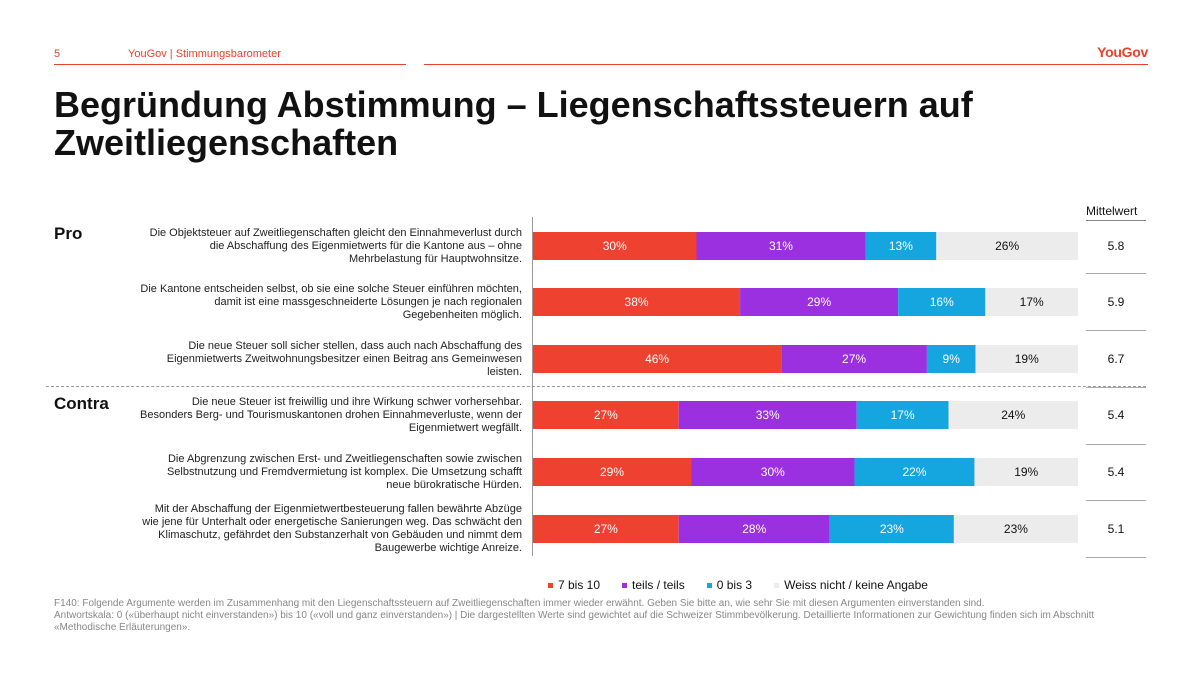 The height and width of the screenshot is (675, 1200). What do you see at coordinates (68, 233) in the screenshot?
I see `group-label-pro: Pro` at bounding box center [68, 233].